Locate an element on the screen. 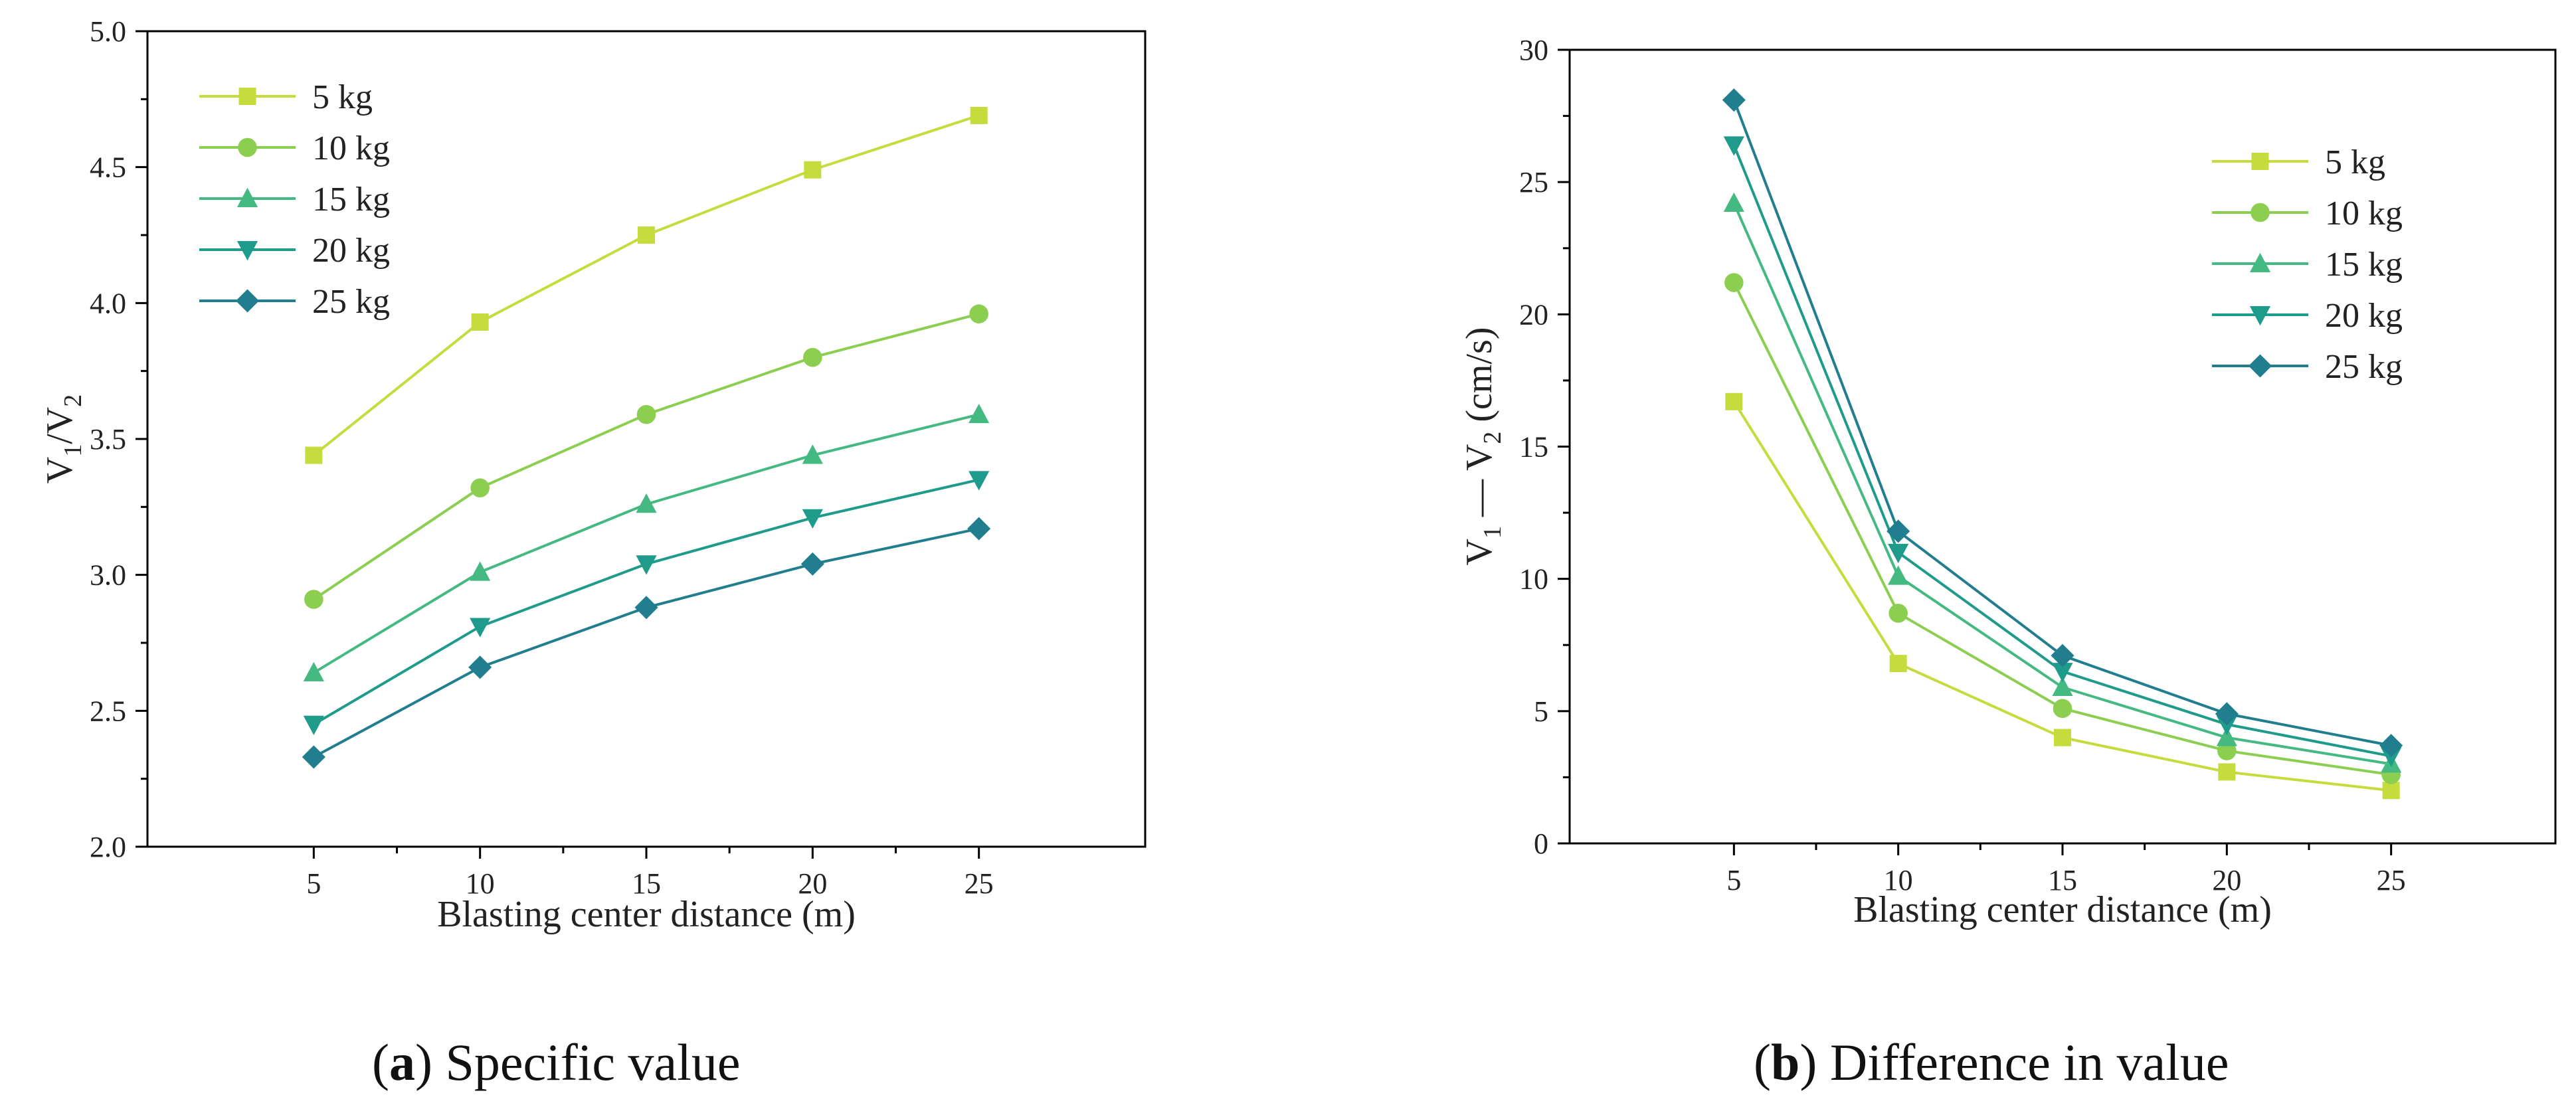  chart-b-y-tick-label-0: 0 is located at coordinates (1541, 843).